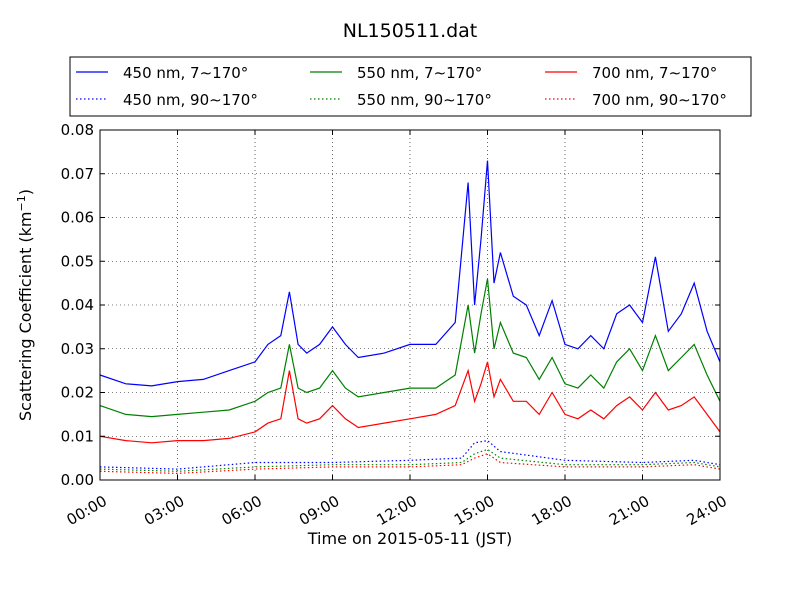 The height and width of the screenshot is (604, 800). What do you see at coordinates (409, 538) in the screenshot?
I see `x-axis-label: Time on 2015-05-11 (JST)` at bounding box center [409, 538].